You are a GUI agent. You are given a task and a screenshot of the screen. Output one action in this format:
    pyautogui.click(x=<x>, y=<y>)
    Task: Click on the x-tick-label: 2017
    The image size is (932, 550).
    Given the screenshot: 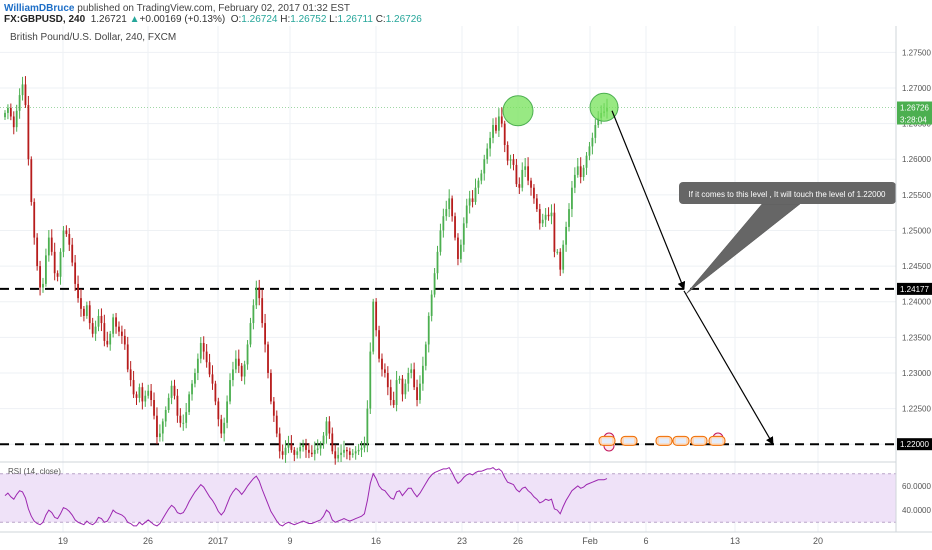 What is the action you would take?
    pyautogui.click(x=218, y=541)
    